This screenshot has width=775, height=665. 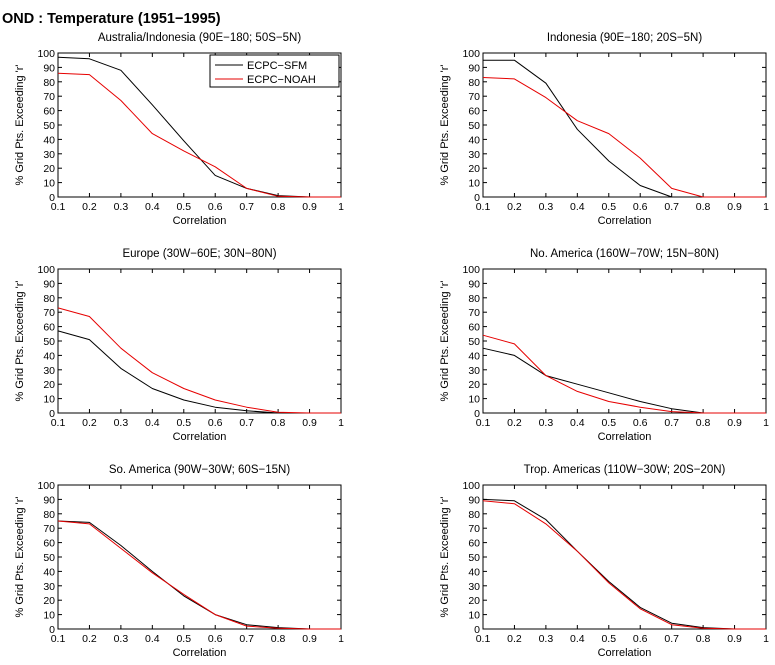 What do you see at coordinates (199, 38) in the screenshot?
I see `panel-title: Australia/Indonesia (90E−180; 50S−5N)` at bounding box center [199, 38].